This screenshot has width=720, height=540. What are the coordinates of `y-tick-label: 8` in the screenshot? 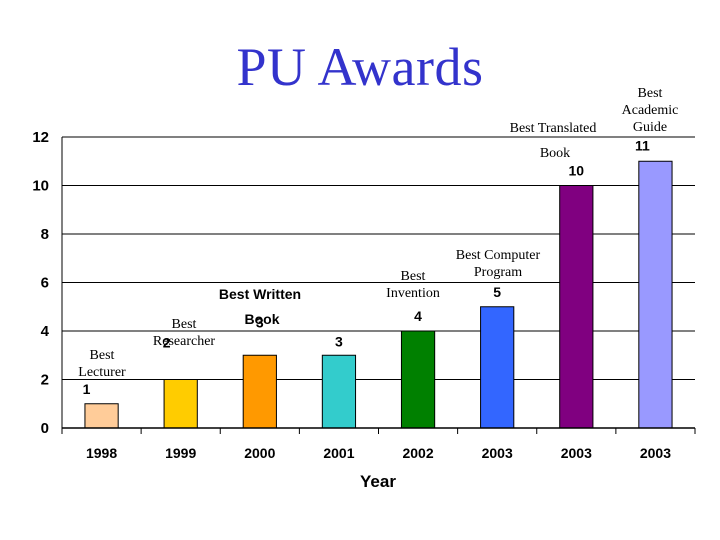 It's located at (45, 234).